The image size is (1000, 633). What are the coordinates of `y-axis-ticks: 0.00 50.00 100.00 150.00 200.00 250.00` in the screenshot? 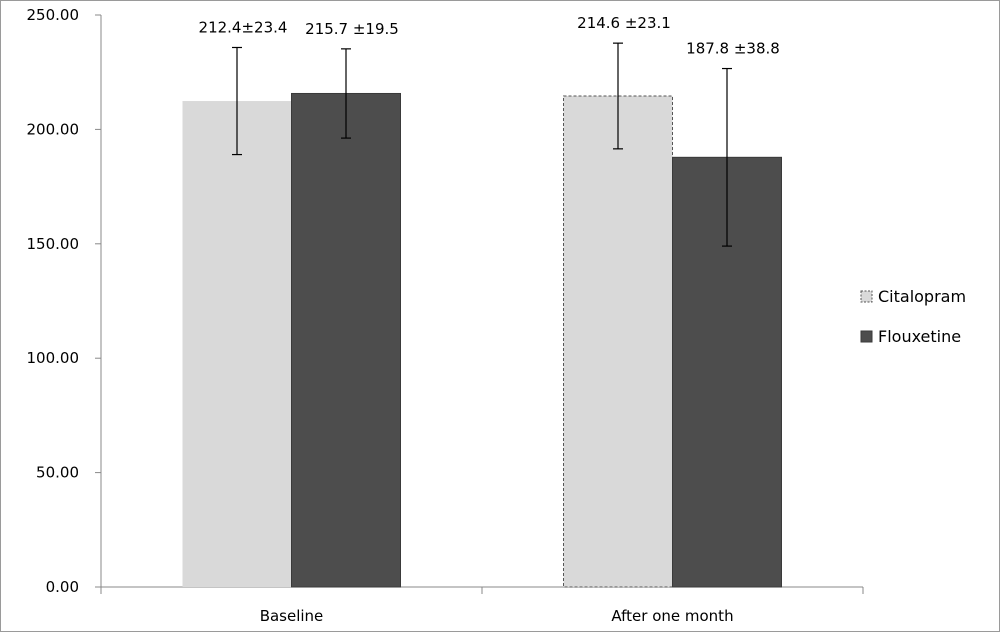 It's located at (64, 301).